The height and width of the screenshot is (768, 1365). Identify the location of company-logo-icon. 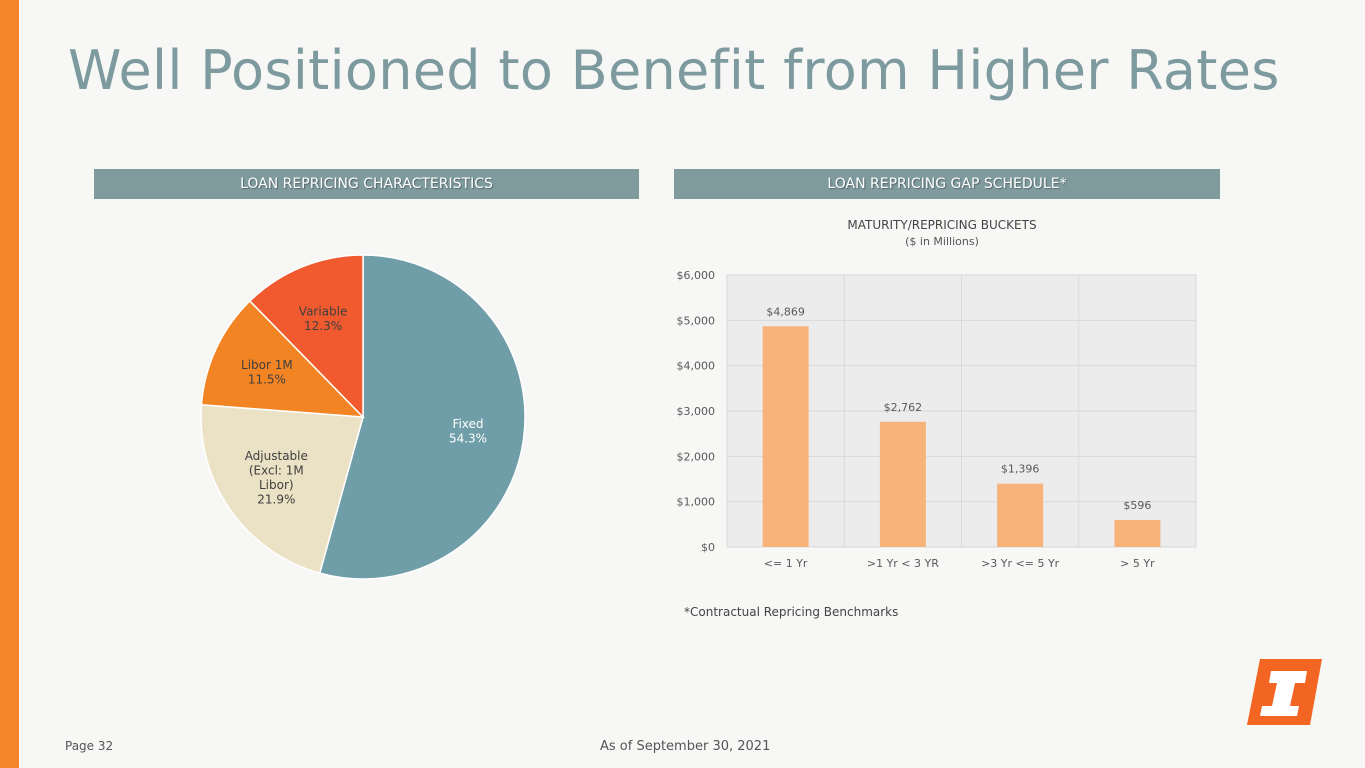
(1284, 692).